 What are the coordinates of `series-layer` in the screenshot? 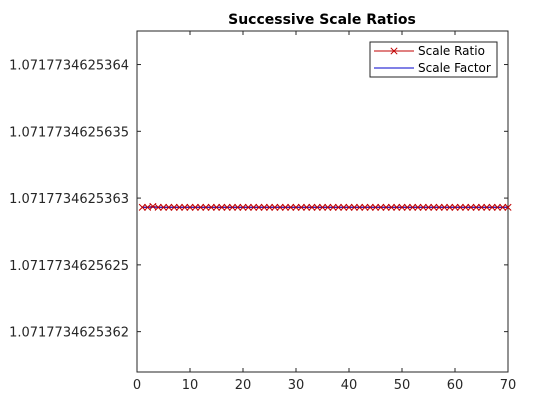 It's located at (325, 206).